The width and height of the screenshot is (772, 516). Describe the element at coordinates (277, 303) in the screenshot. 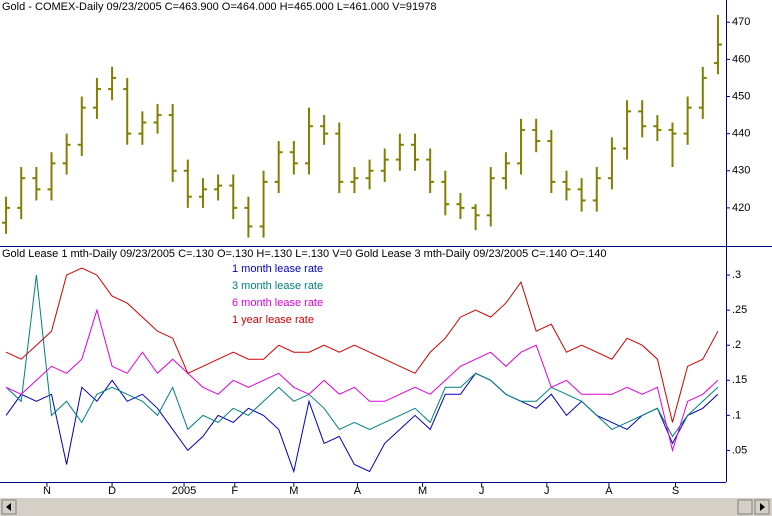

I see `legend-label: 6 month lease rate` at that location.